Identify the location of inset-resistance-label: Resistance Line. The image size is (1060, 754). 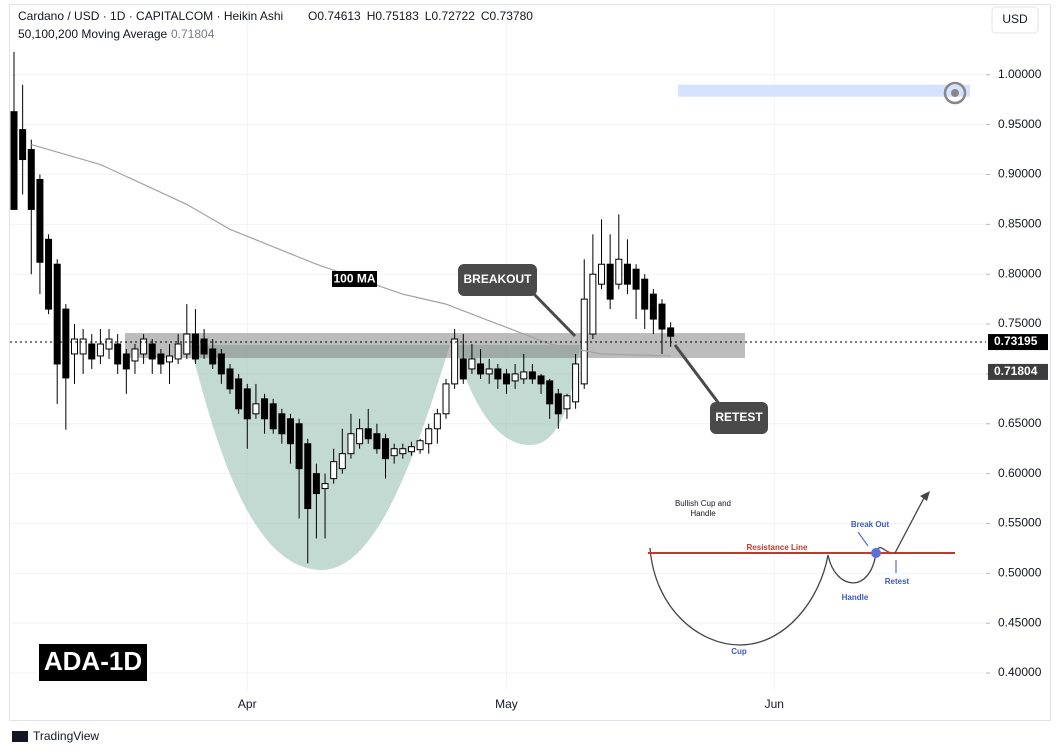
(777, 547).